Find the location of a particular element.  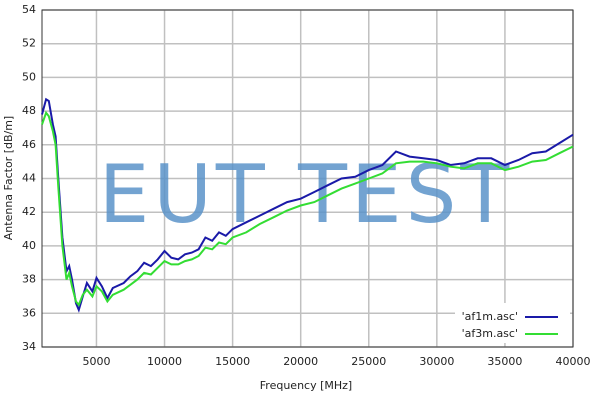

y-tick-label: 52 is located at coordinates (29, 43).